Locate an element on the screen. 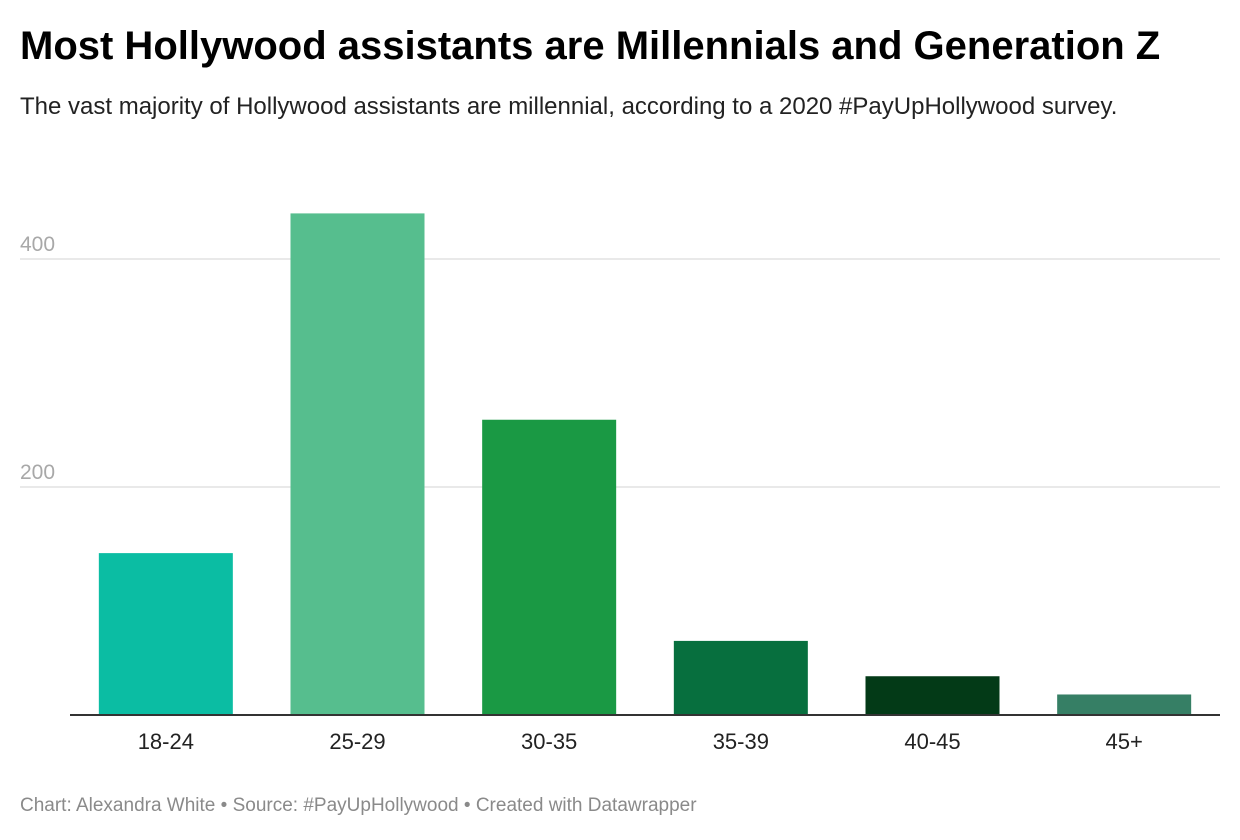 This screenshot has height=840, width=1240. x-tick-label: 35-39 is located at coordinates (741, 741).